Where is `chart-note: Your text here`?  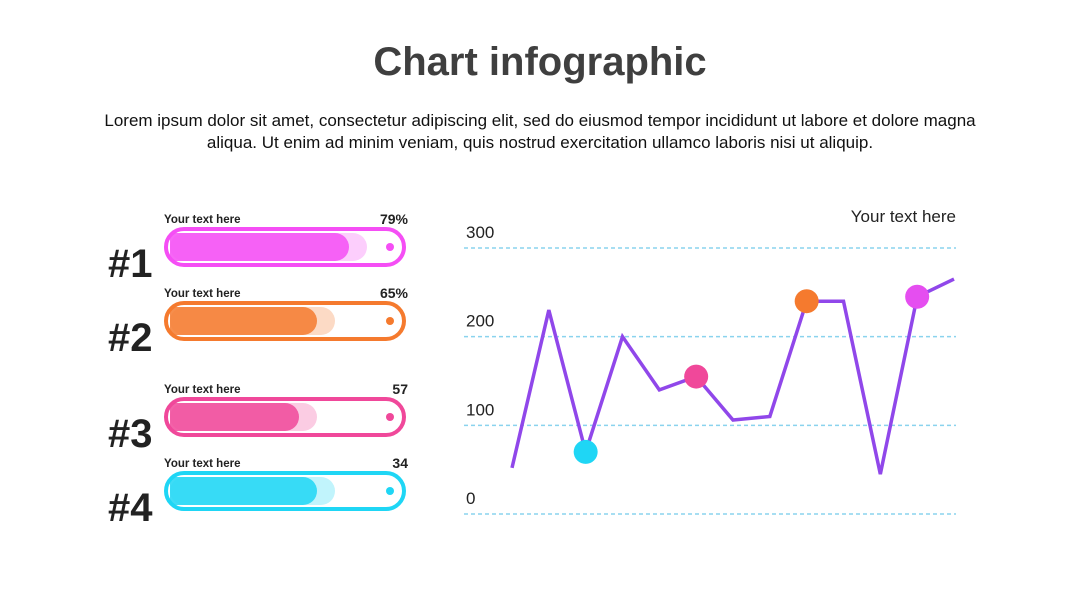
chart-note: Your text here is located at coordinates (903, 216).